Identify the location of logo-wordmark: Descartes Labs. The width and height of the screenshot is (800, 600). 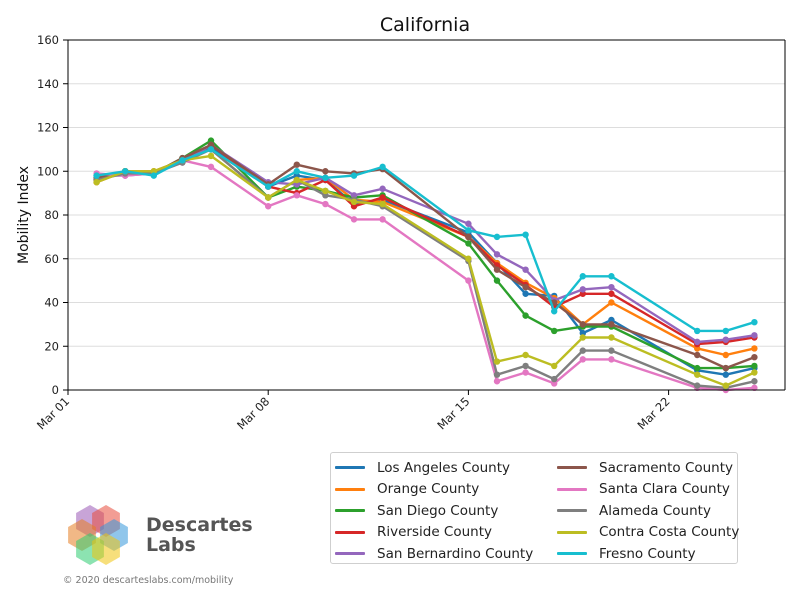
(199, 535).